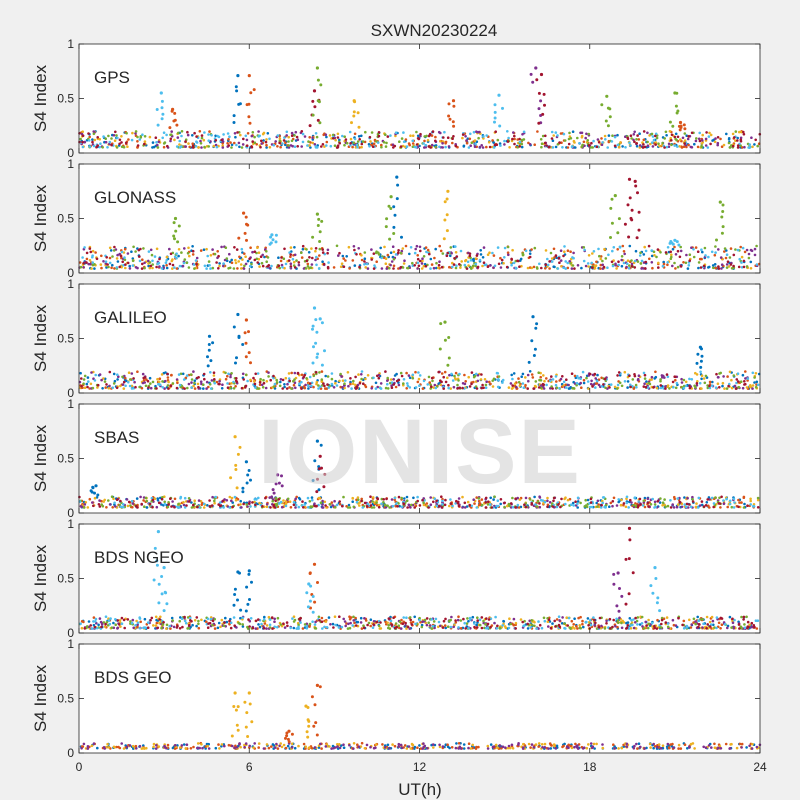 This screenshot has height=800, width=800. Describe the element at coordinates (419, 257) in the screenshot. I see `baseline-points` at that location.